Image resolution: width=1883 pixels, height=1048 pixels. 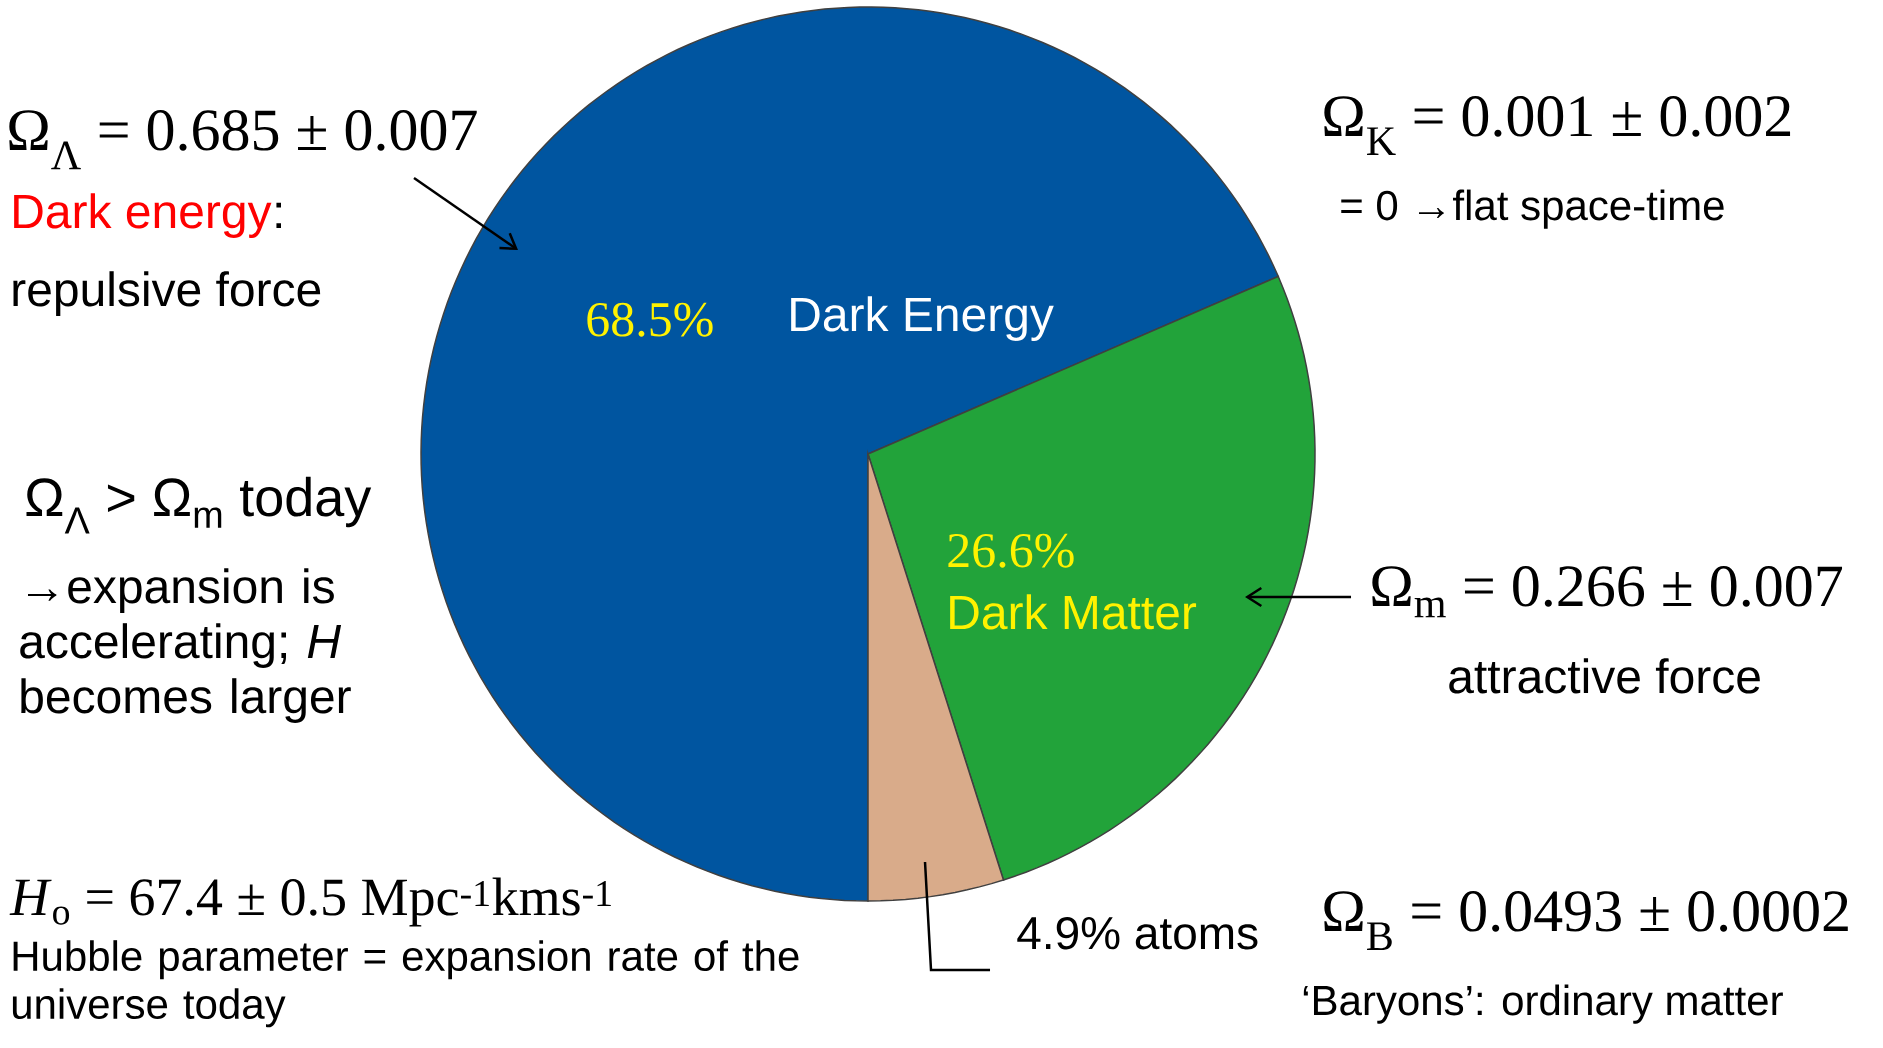 I want to click on text: →expansion is accelerating; H becomes larger, so click(x=185, y=645).